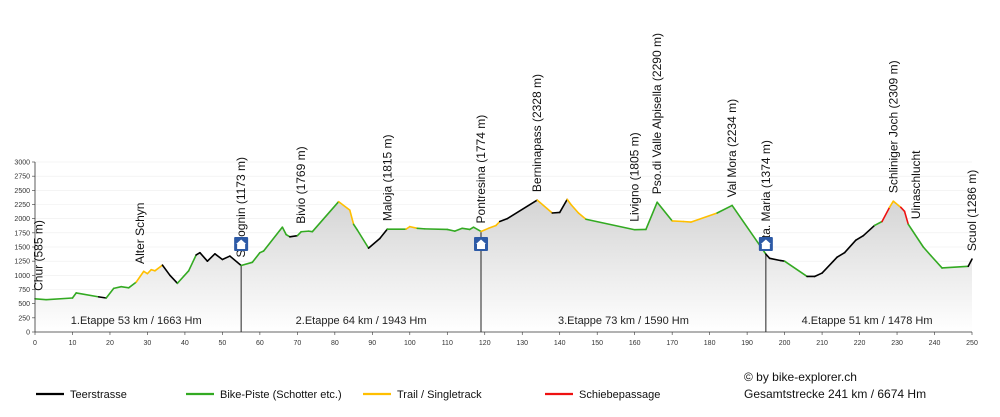 This screenshot has width=1000, height=417. I want to click on credit-text: © by bike-explorer.ch, so click(800, 377).